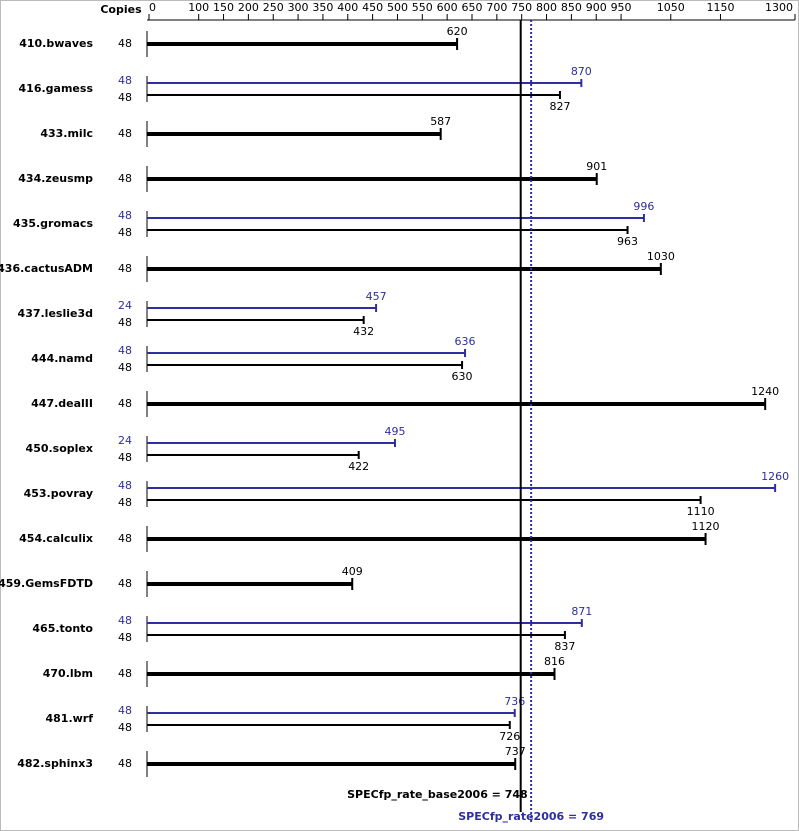 The height and width of the screenshot is (831, 799). Describe the element at coordinates (581, 71) in the screenshot. I see `value-label: 870` at that location.